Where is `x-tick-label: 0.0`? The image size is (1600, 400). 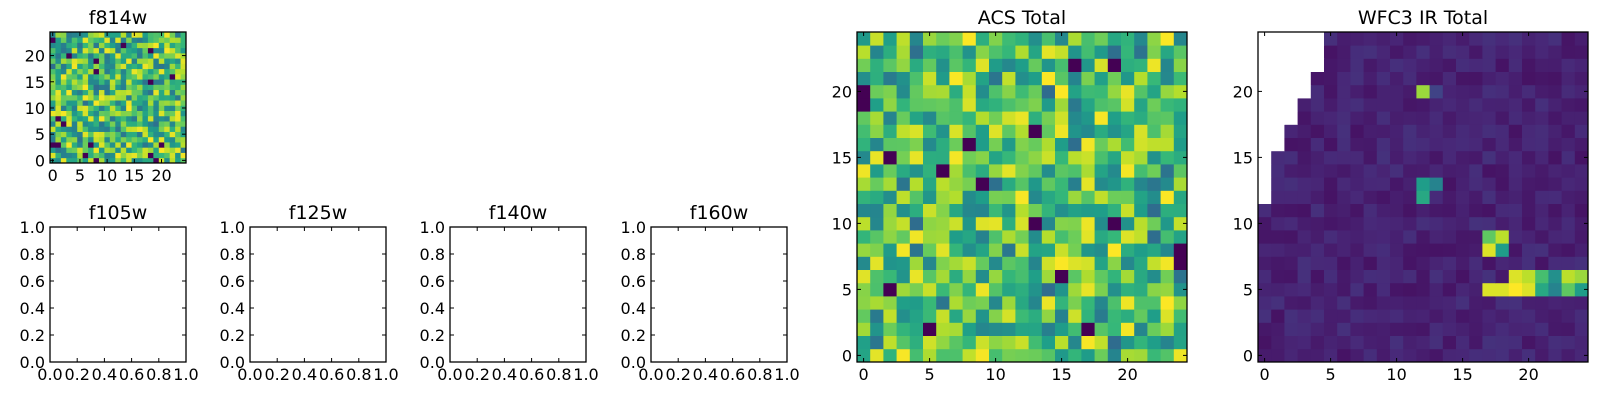 x-tick-label: 0.0 is located at coordinates (650, 374).